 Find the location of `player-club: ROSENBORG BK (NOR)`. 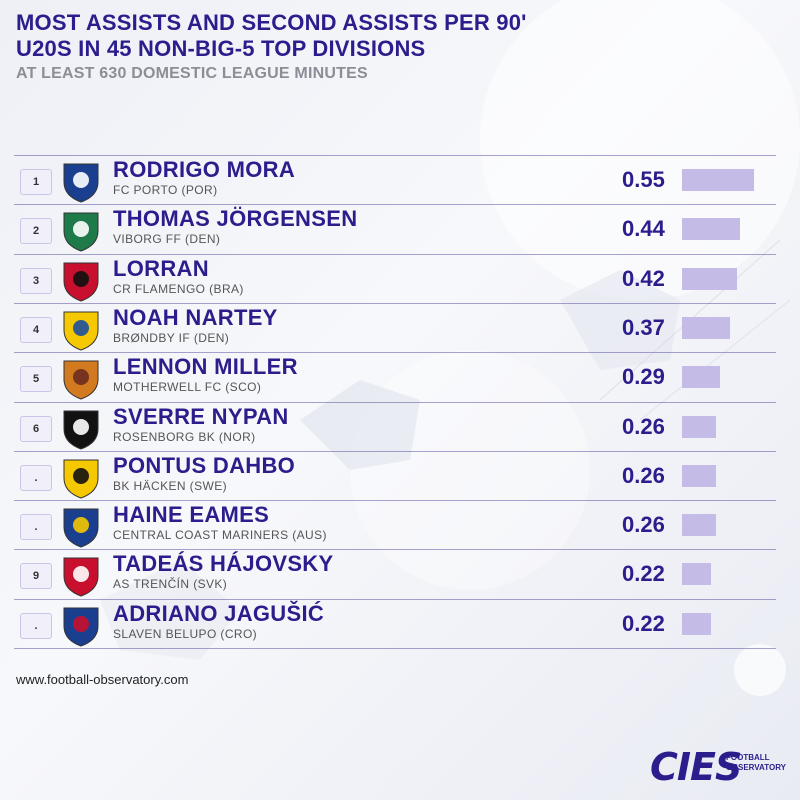

player-club: ROSENBORG BK (NOR) is located at coordinates (184, 437).